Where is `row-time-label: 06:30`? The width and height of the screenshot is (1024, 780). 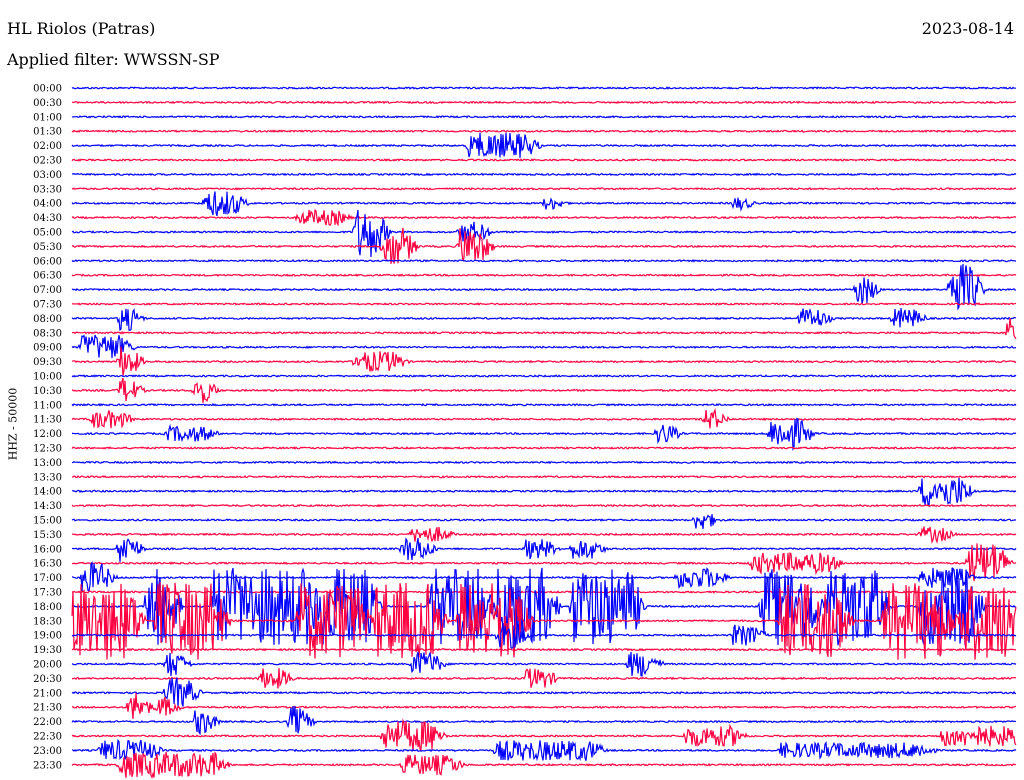
row-time-label: 06:30 is located at coordinates (47, 276).